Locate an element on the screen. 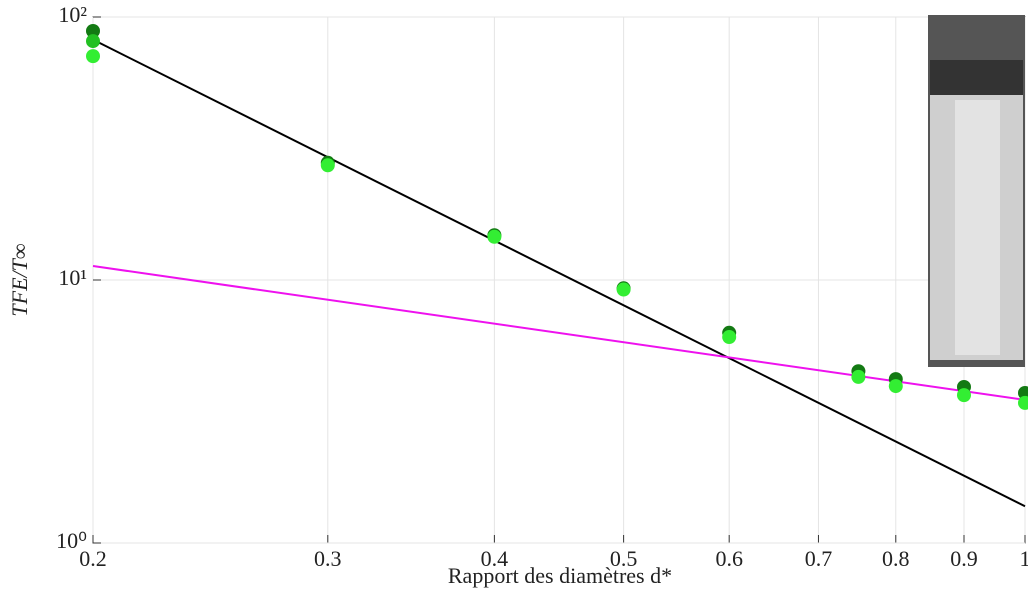 Image resolution: width=1028 pixels, height=602 pixels. y-tick-label: 10¹ is located at coordinates (72, 277).